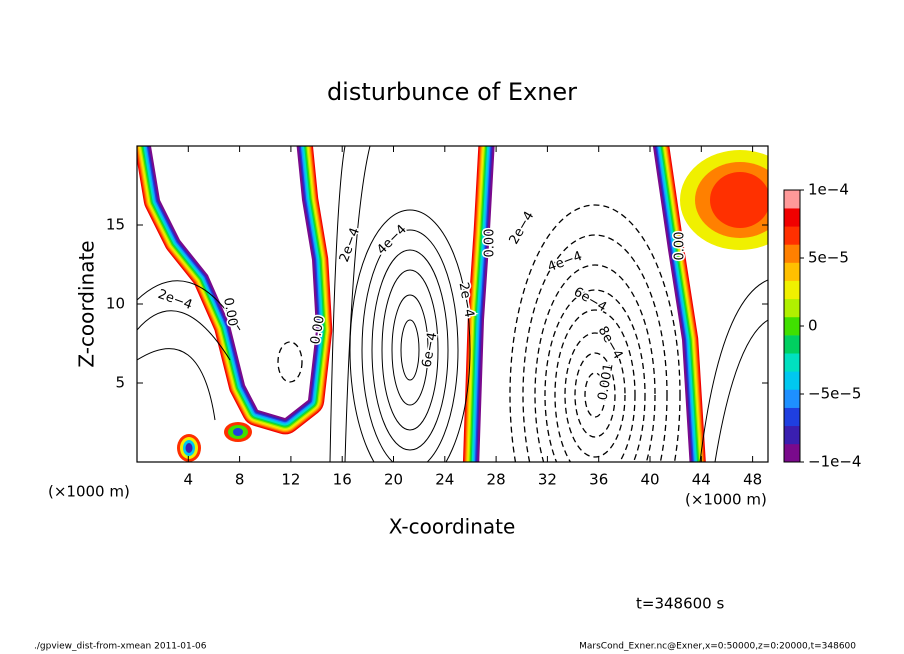 The image size is (904, 654). I want to click on colorbar-frame, so click(792, 326).